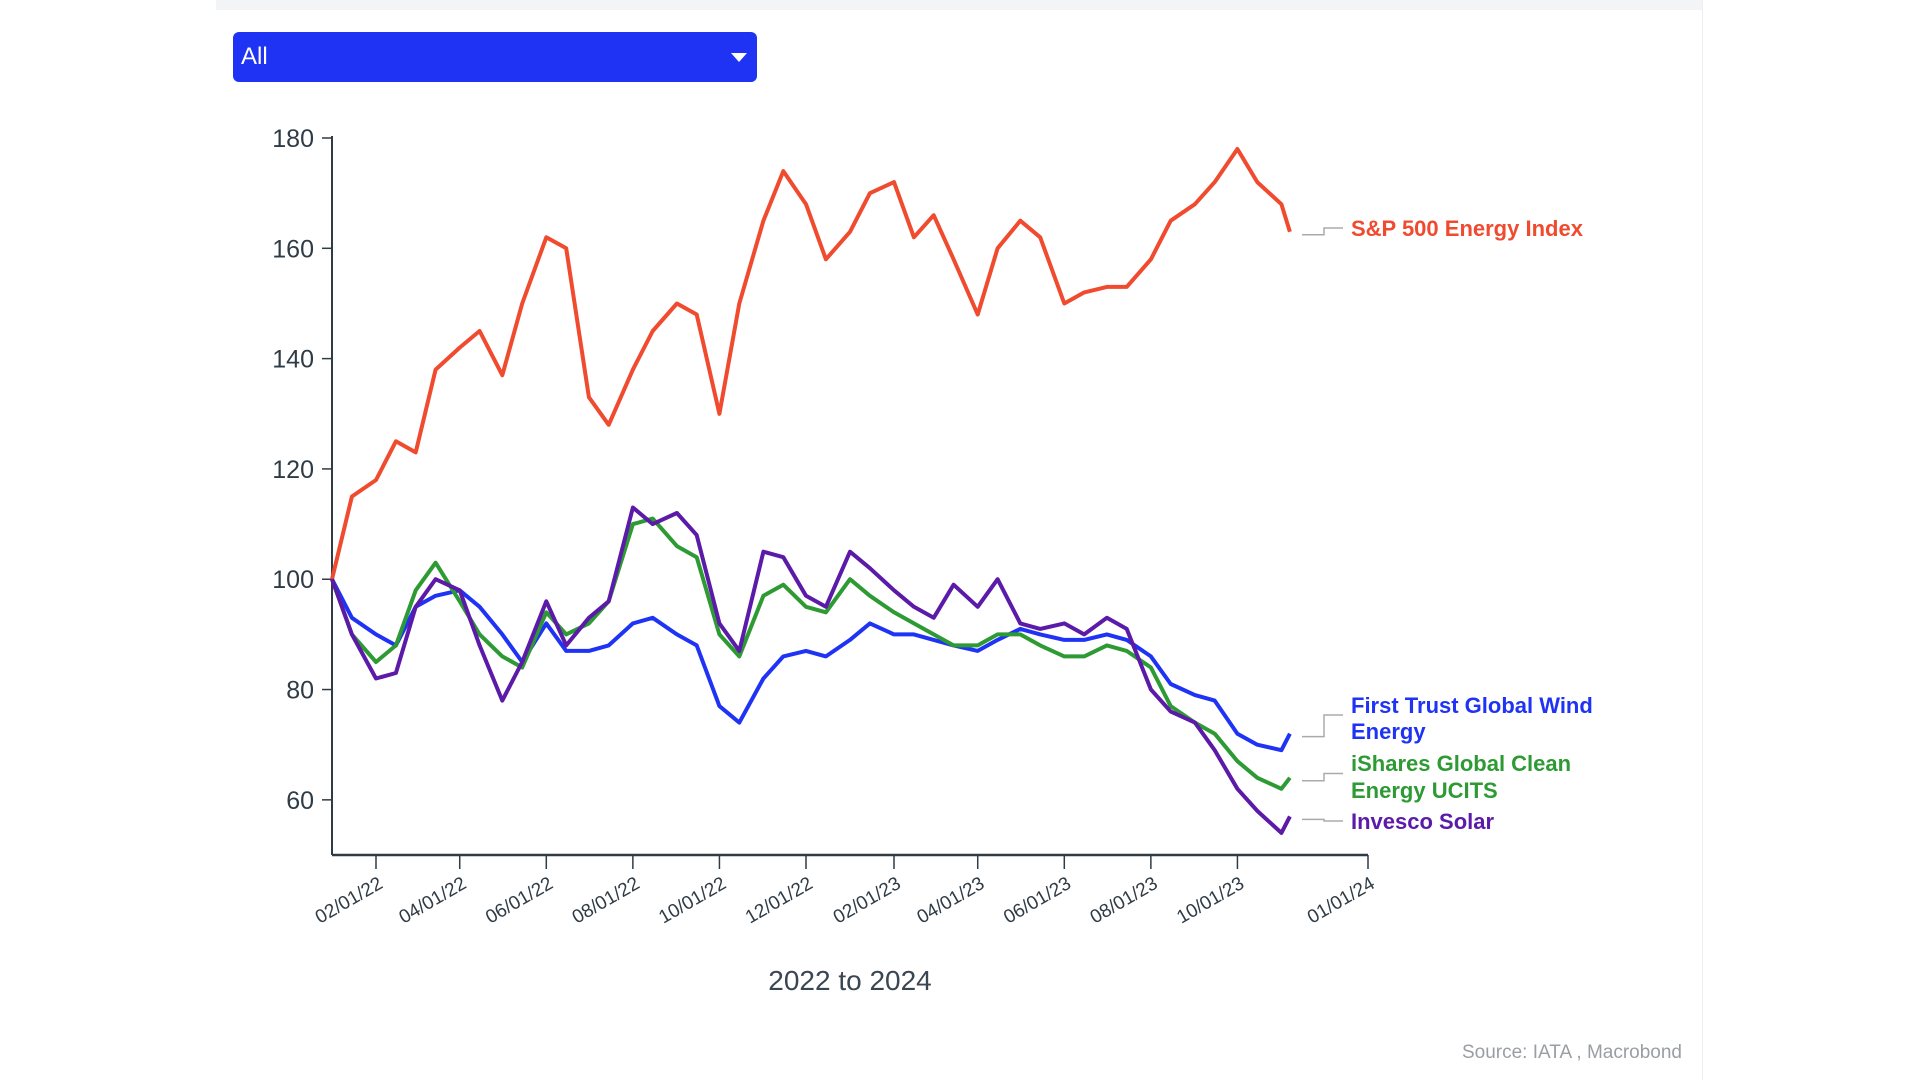  I want to click on y-tick-label: 180, so click(293, 139).